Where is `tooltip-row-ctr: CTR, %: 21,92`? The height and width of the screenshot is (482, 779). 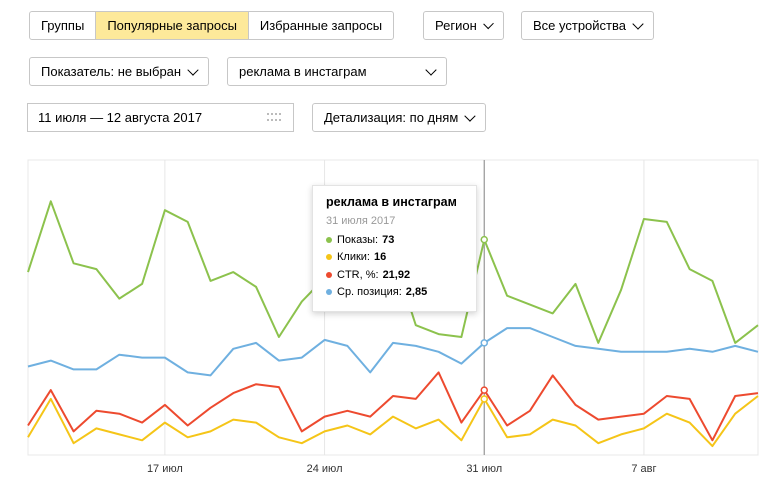
tooltip-row-ctr: CTR, %: 21,92 is located at coordinates (394, 275).